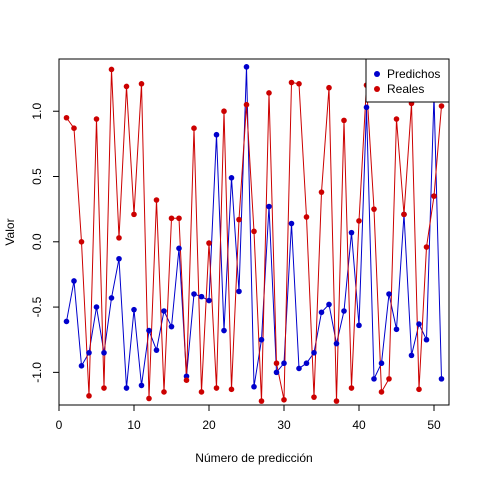  Describe the element at coordinates (413, 74) in the screenshot. I see `legend-label-predichos: Predichos` at that location.